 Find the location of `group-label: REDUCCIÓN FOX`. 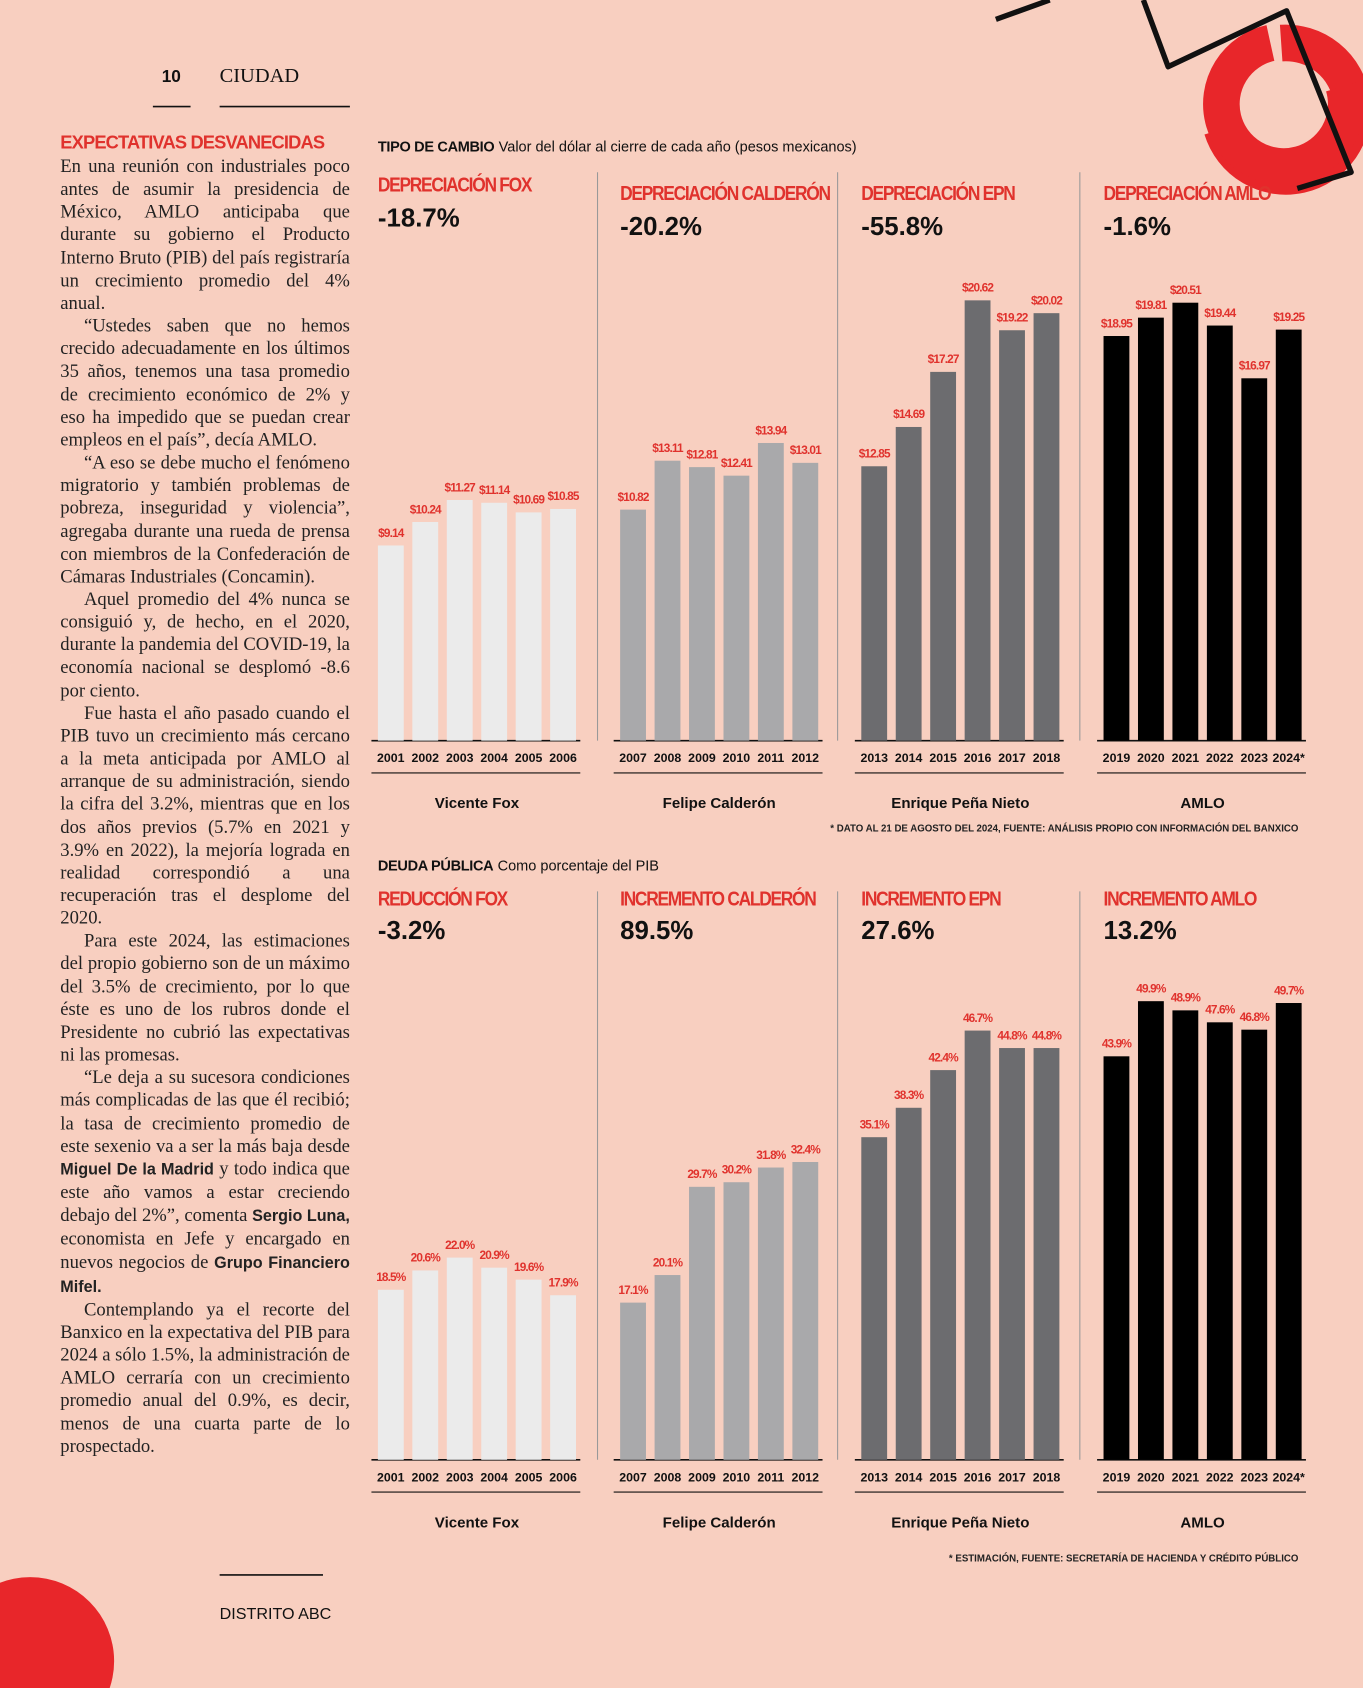

group-label: REDUCCIÓN FOX is located at coordinates (443, 899).